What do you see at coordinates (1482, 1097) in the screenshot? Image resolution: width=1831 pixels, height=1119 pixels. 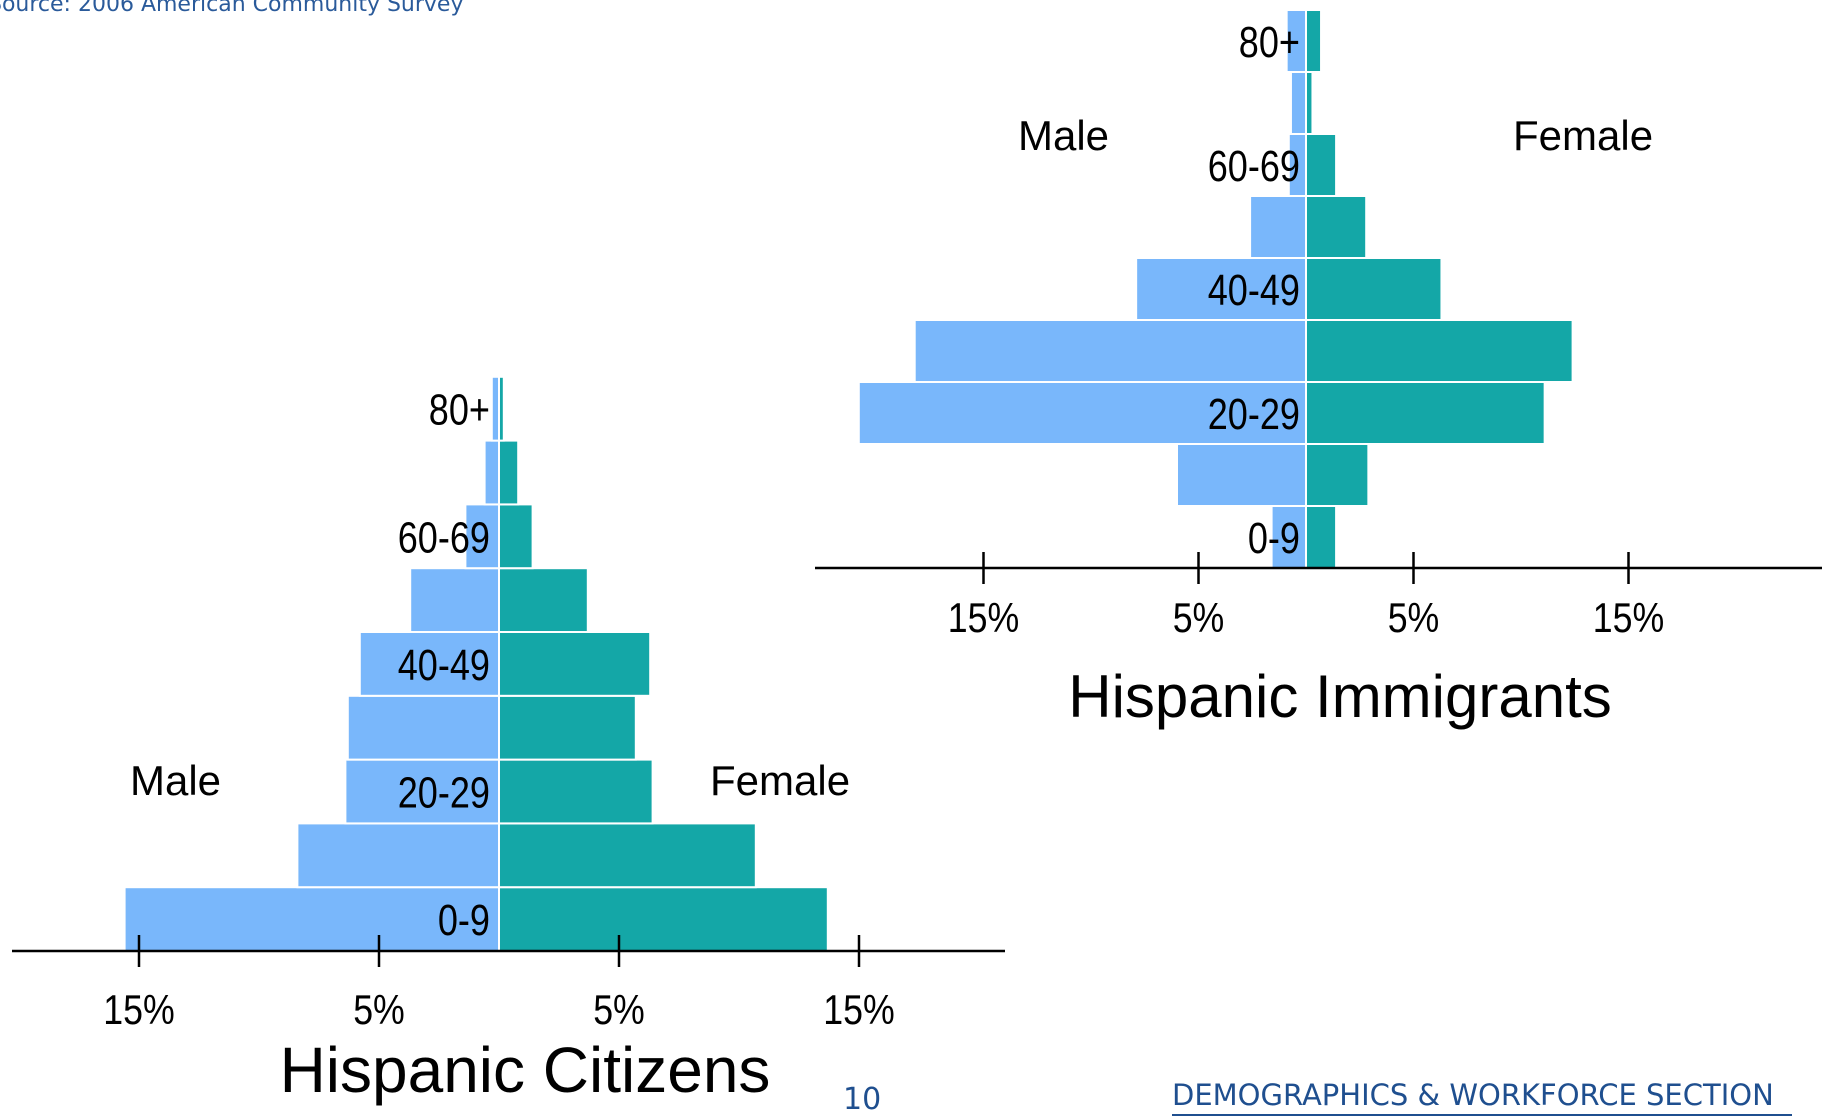 I see `section-footer: DEMOGRAPHICS & WORKFORCE SECTION` at bounding box center [1482, 1097].